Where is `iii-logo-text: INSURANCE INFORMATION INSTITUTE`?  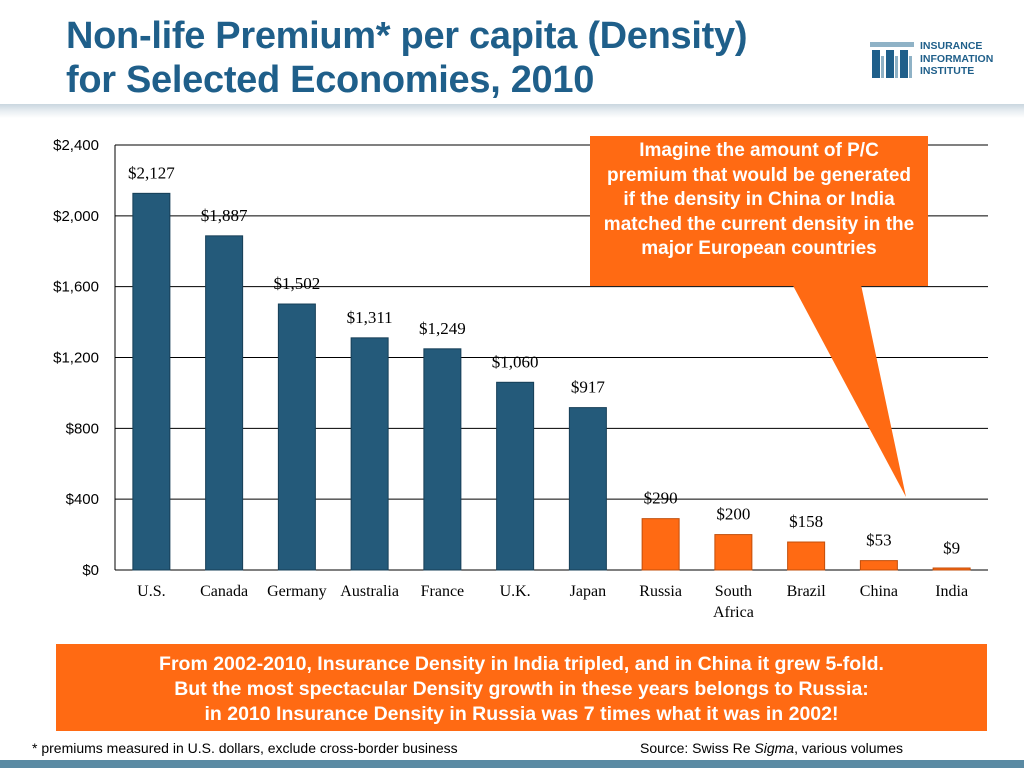
iii-logo-text: INSURANCE INFORMATION INSTITUTE is located at coordinates (956, 59).